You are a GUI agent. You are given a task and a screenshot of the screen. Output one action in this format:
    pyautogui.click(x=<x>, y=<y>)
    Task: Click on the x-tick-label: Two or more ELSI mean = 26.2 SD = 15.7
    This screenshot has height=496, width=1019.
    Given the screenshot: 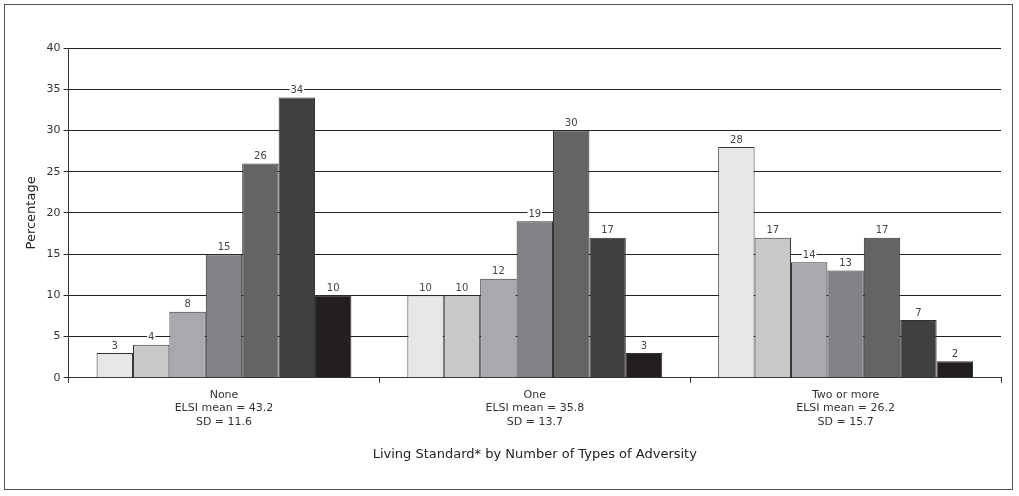 What is the action you would take?
    pyautogui.click(x=845, y=408)
    